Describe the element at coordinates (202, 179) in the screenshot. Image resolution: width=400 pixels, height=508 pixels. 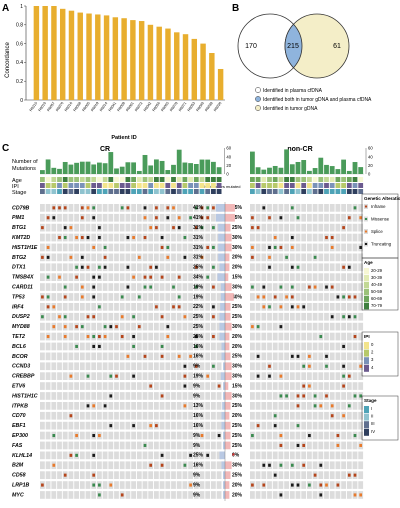
I see `age-cell` at that location.